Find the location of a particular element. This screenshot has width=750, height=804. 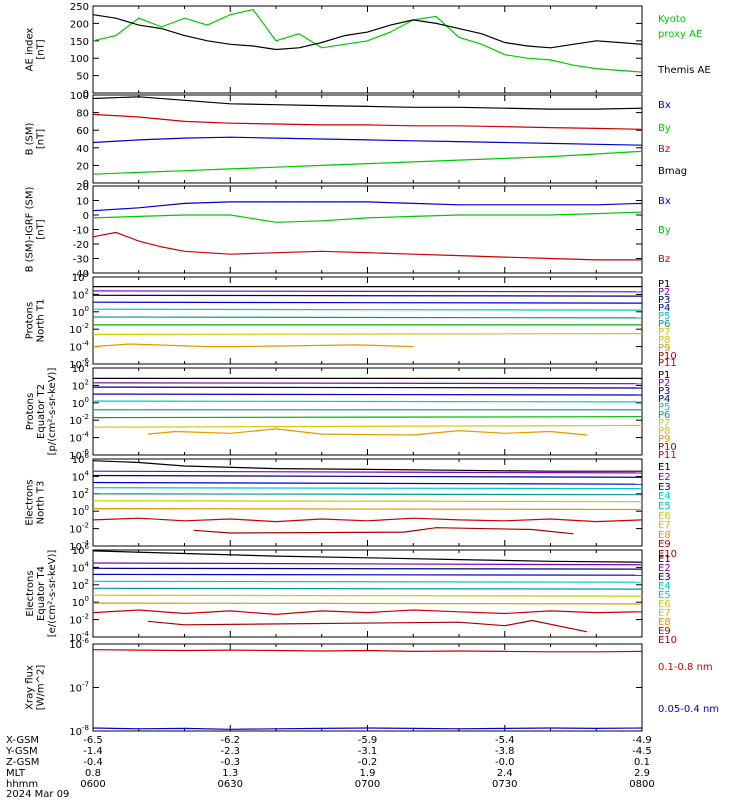

footer-row-label: Y-GSM is located at coordinates (21, 751).